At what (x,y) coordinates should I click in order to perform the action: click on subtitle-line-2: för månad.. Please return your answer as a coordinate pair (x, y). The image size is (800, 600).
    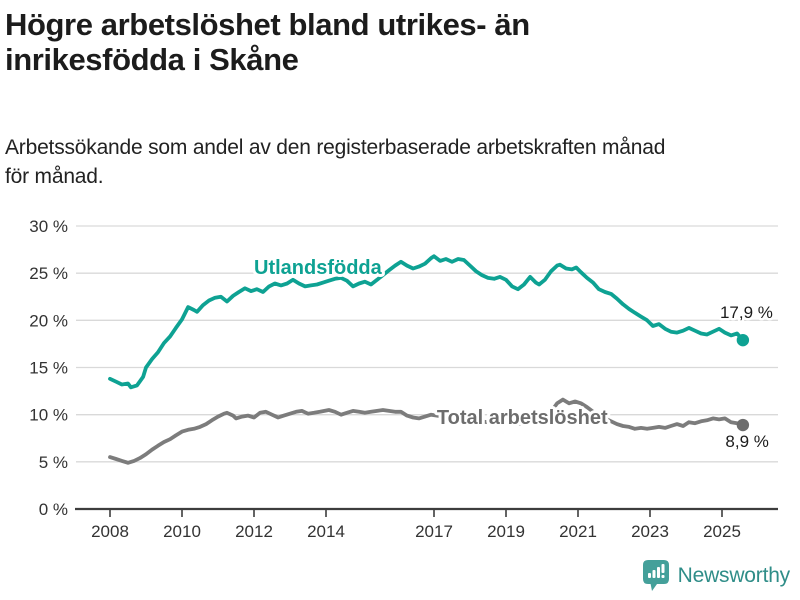
    Looking at the image, I should click on (54, 176).